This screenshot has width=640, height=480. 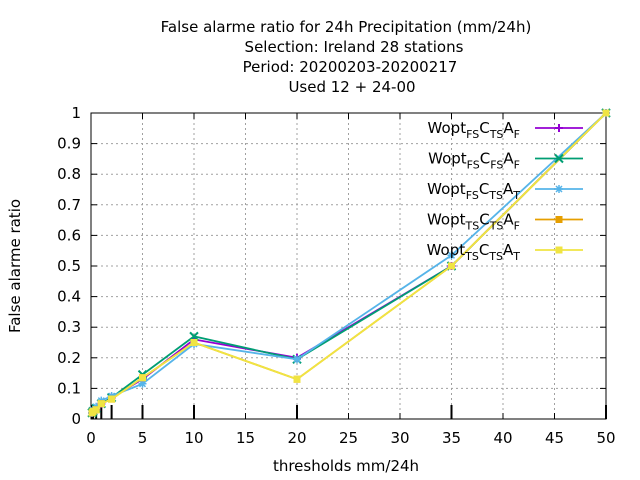 What do you see at coordinates (69, 205) in the screenshot?
I see `y-tick-label: 0.7` at bounding box center [69, 205].